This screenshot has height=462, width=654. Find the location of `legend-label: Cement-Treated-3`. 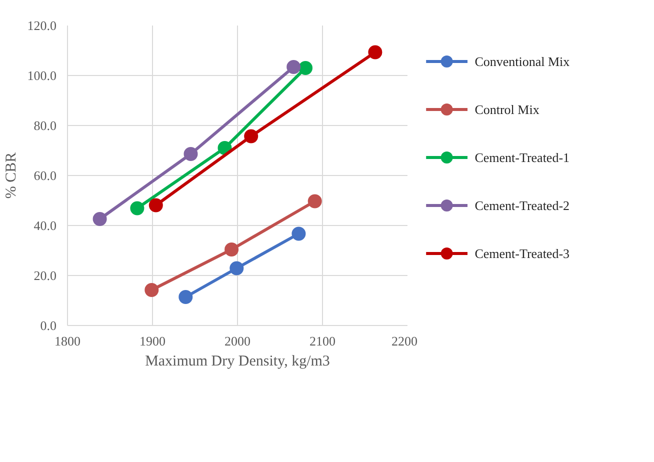

legend-label: Cement-Treated-3 is located at coordinates (522, 253).